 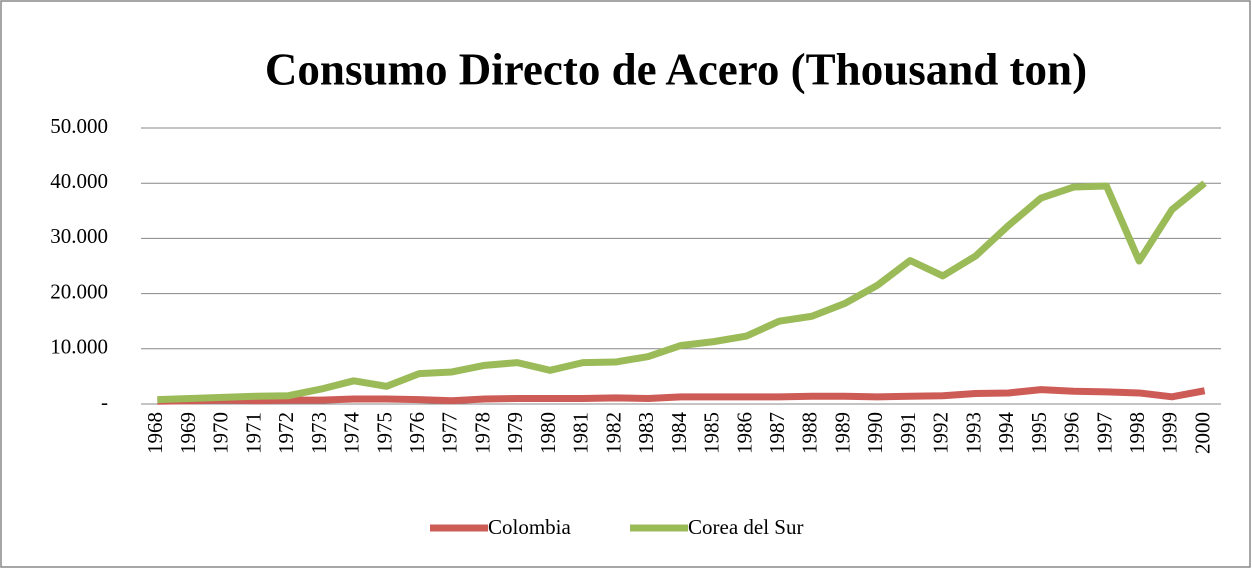 I want to click on x-tick-label: 1986, so click(x=744, y=433).